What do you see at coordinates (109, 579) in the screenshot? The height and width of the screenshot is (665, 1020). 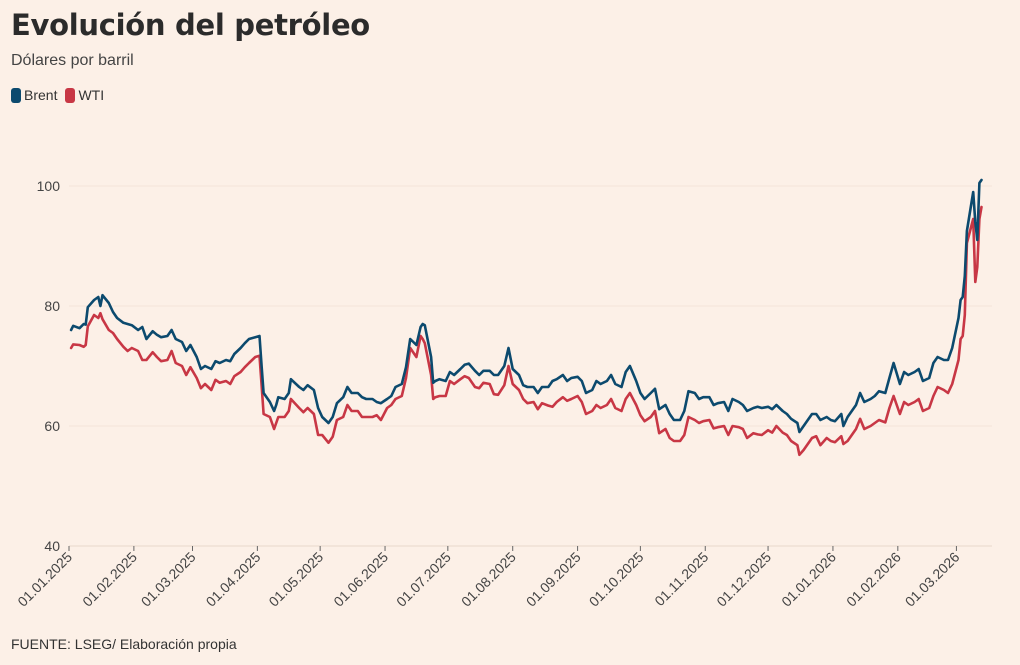 I see `x-tick-label: 01.02.2025` at bounding box center [109, 579].